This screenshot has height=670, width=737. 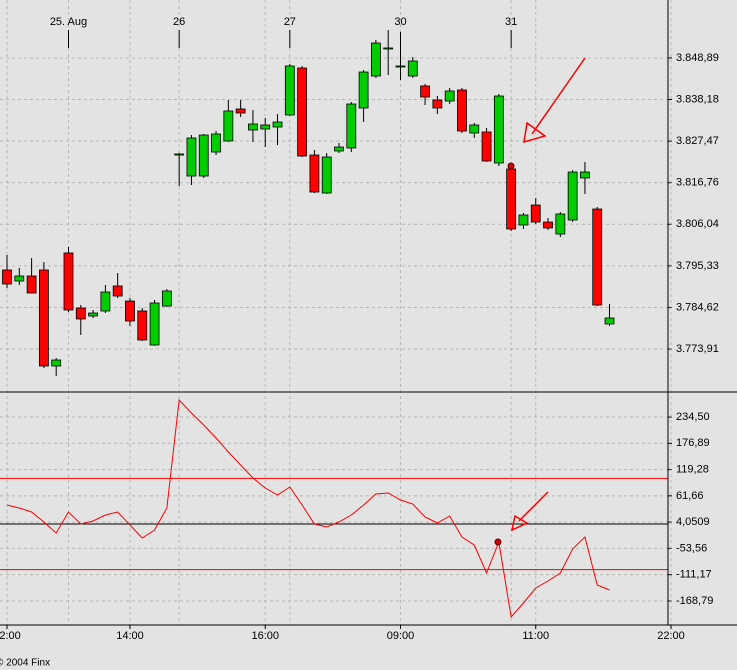 I want to click on y-tick-label: 61,66, so click(x=690, y=496).